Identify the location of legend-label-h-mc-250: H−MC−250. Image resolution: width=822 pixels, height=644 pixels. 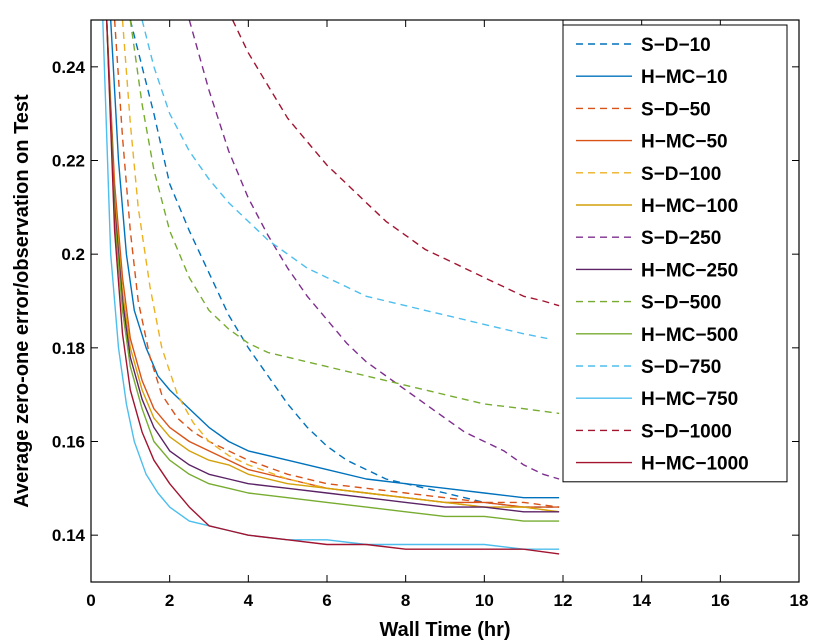
(689, 270).